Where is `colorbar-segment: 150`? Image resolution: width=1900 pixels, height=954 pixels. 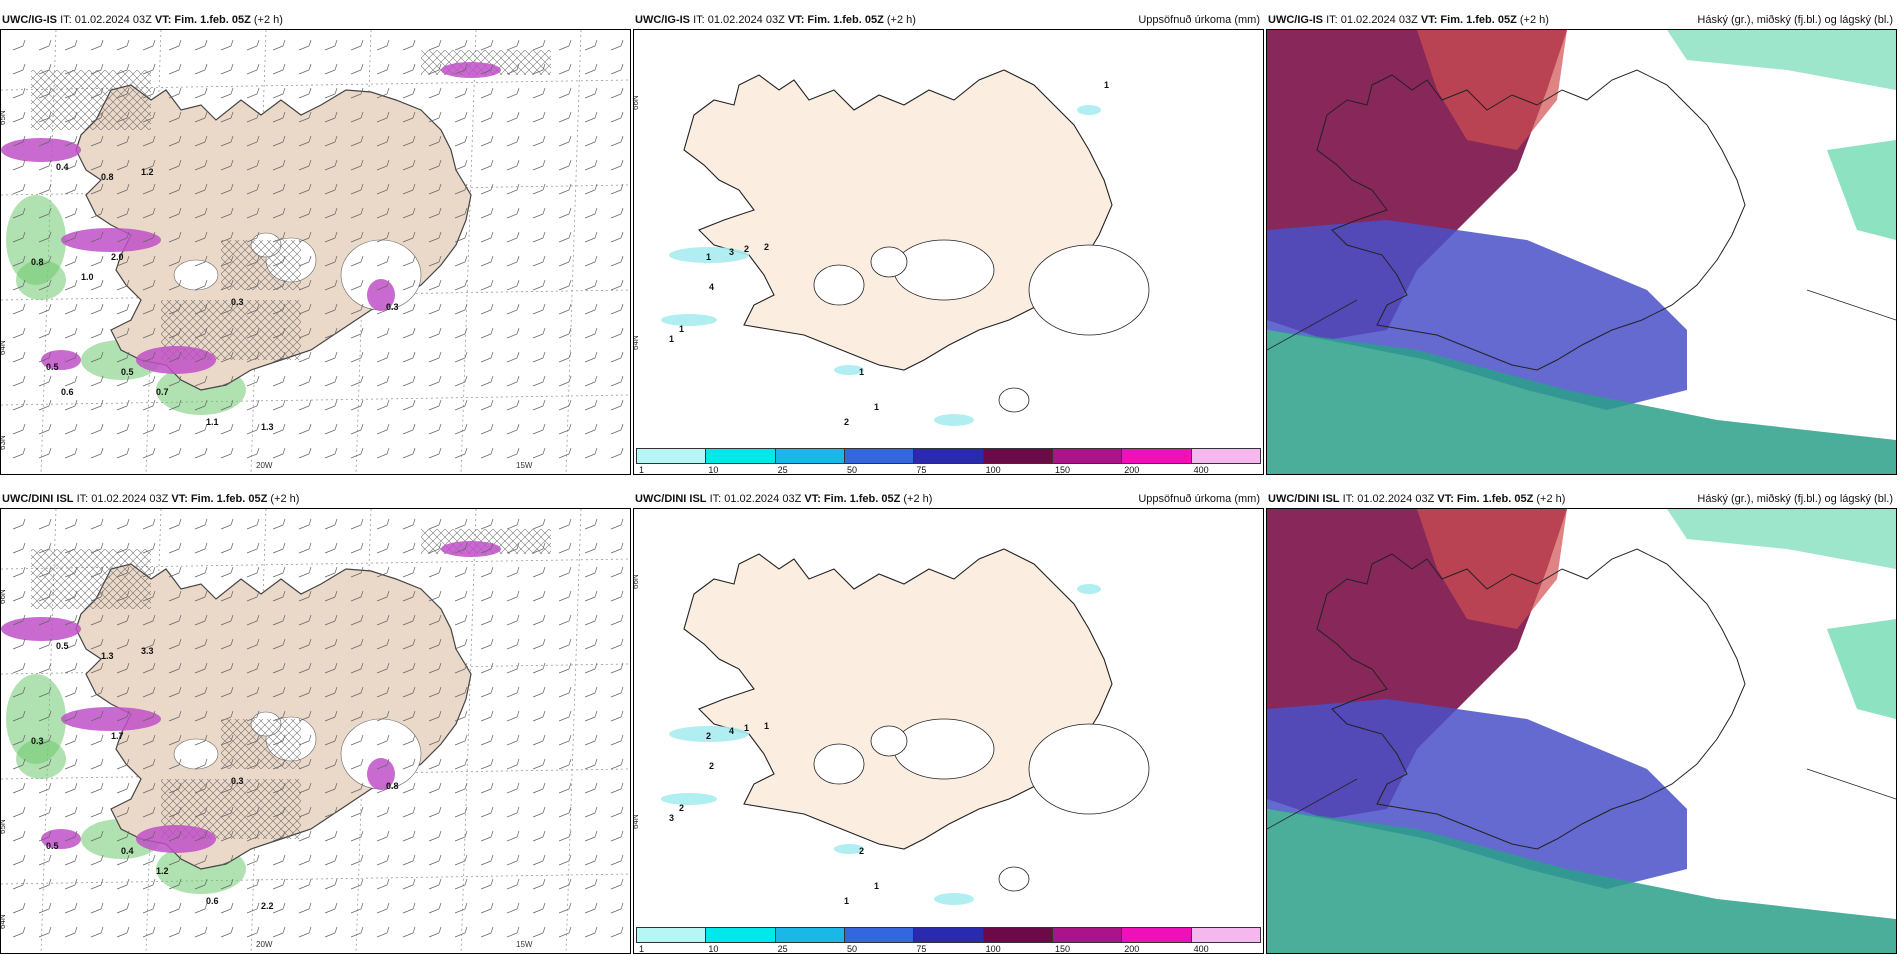 colorbar-segment: 150 is located at coordinates (1087, 940).